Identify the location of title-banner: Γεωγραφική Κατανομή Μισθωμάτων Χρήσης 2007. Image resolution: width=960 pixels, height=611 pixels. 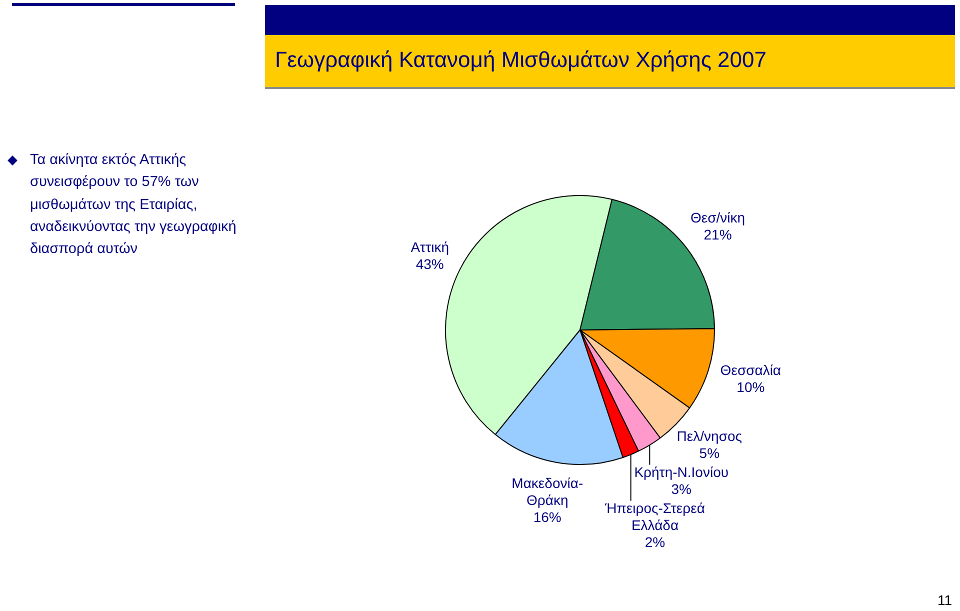
(610, 62).